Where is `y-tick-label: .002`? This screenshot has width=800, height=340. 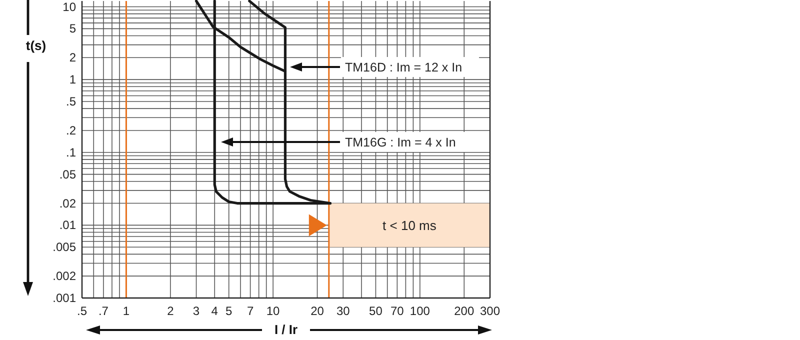 y-tick-label: .002 is located at coordinates (64, 276).